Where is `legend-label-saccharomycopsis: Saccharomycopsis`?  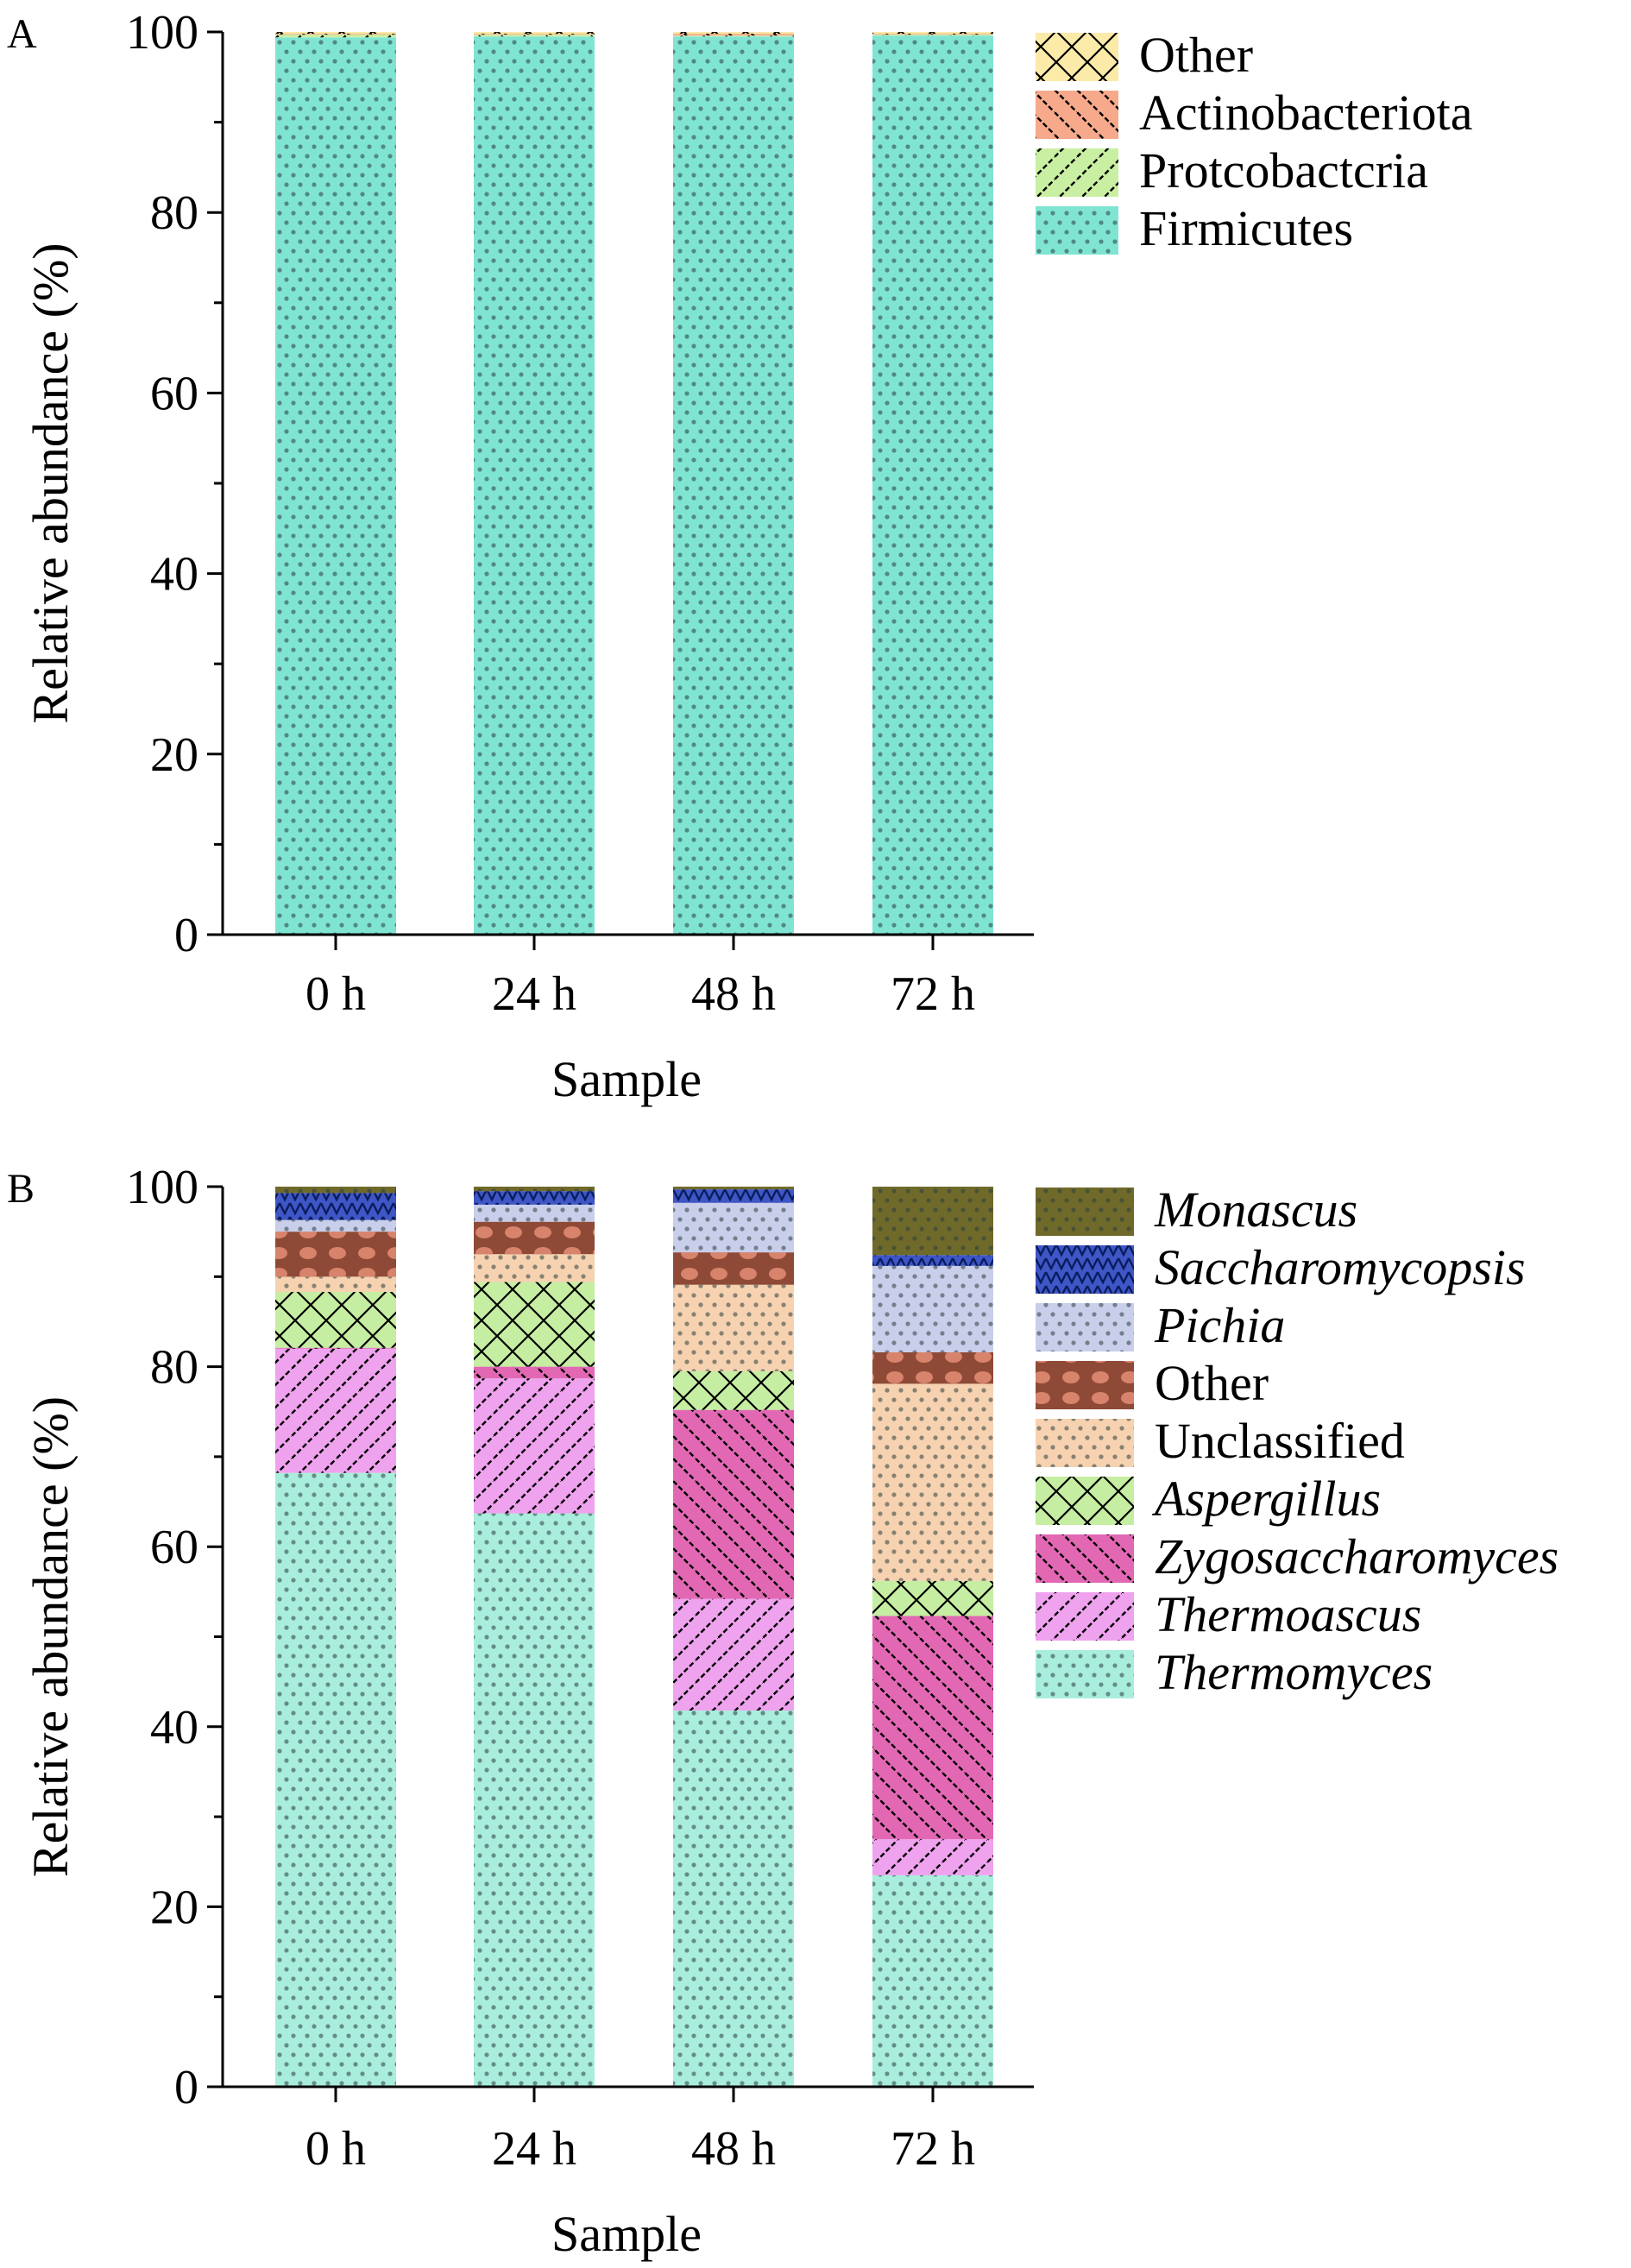 legend-label-saccharomycopsis: Saccharomycopsis is located at coordinates (1340, 1267).